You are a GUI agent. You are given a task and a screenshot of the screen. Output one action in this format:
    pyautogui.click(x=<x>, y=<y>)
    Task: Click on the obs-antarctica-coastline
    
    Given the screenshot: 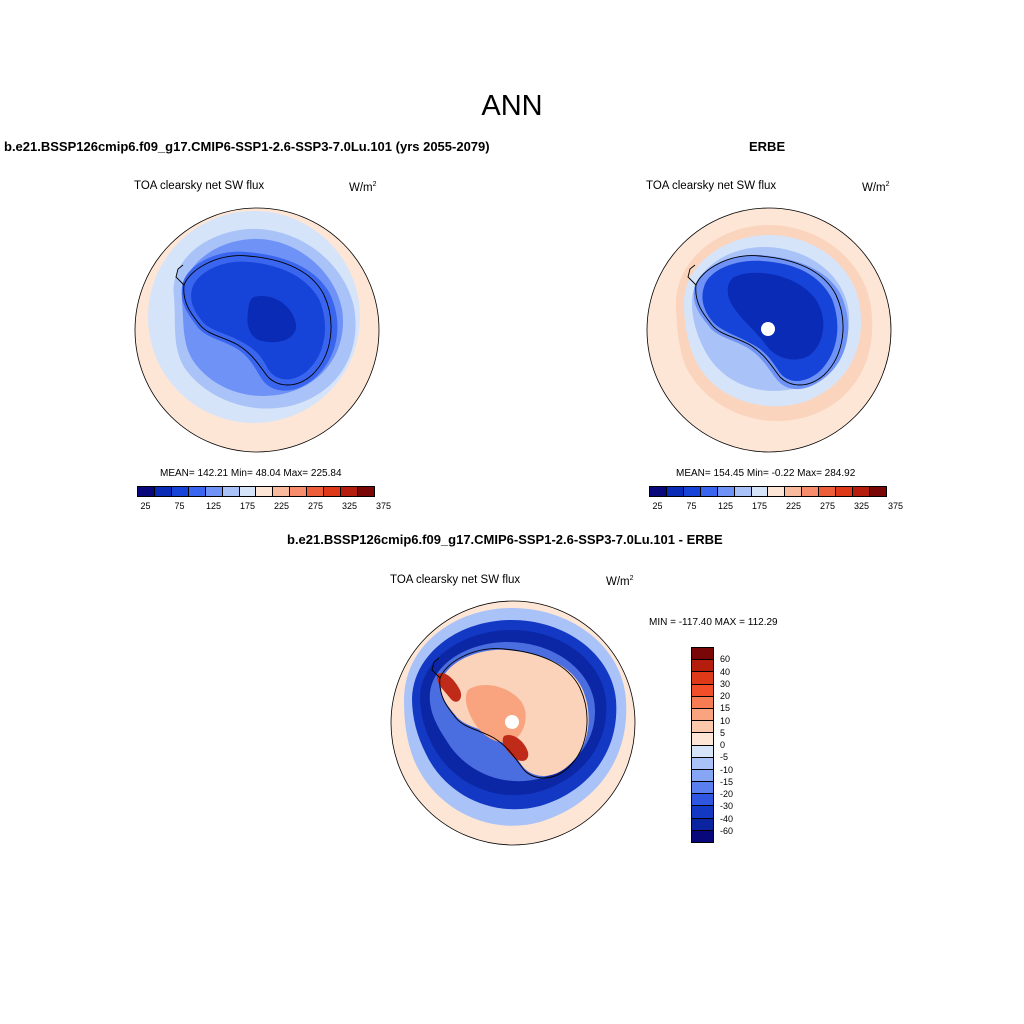 What is the action you would take?
    pyautogui.click(x=765, y=320)
    